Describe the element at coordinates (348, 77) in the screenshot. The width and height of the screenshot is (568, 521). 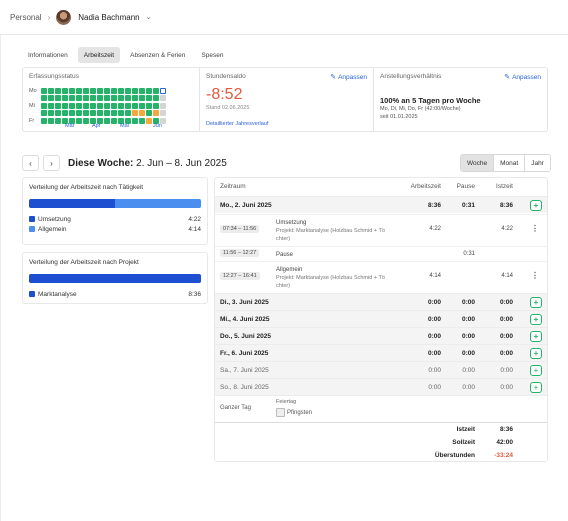
I see `saldo-edit-link: ✎ Anpassen` at that location.